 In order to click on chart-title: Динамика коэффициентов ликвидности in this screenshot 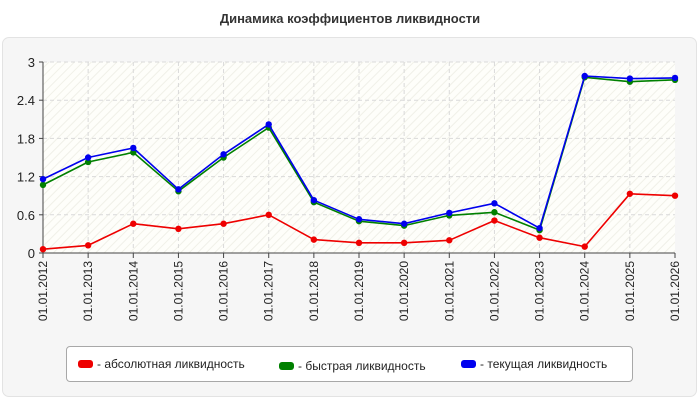, I will do `click(350, 18)`.